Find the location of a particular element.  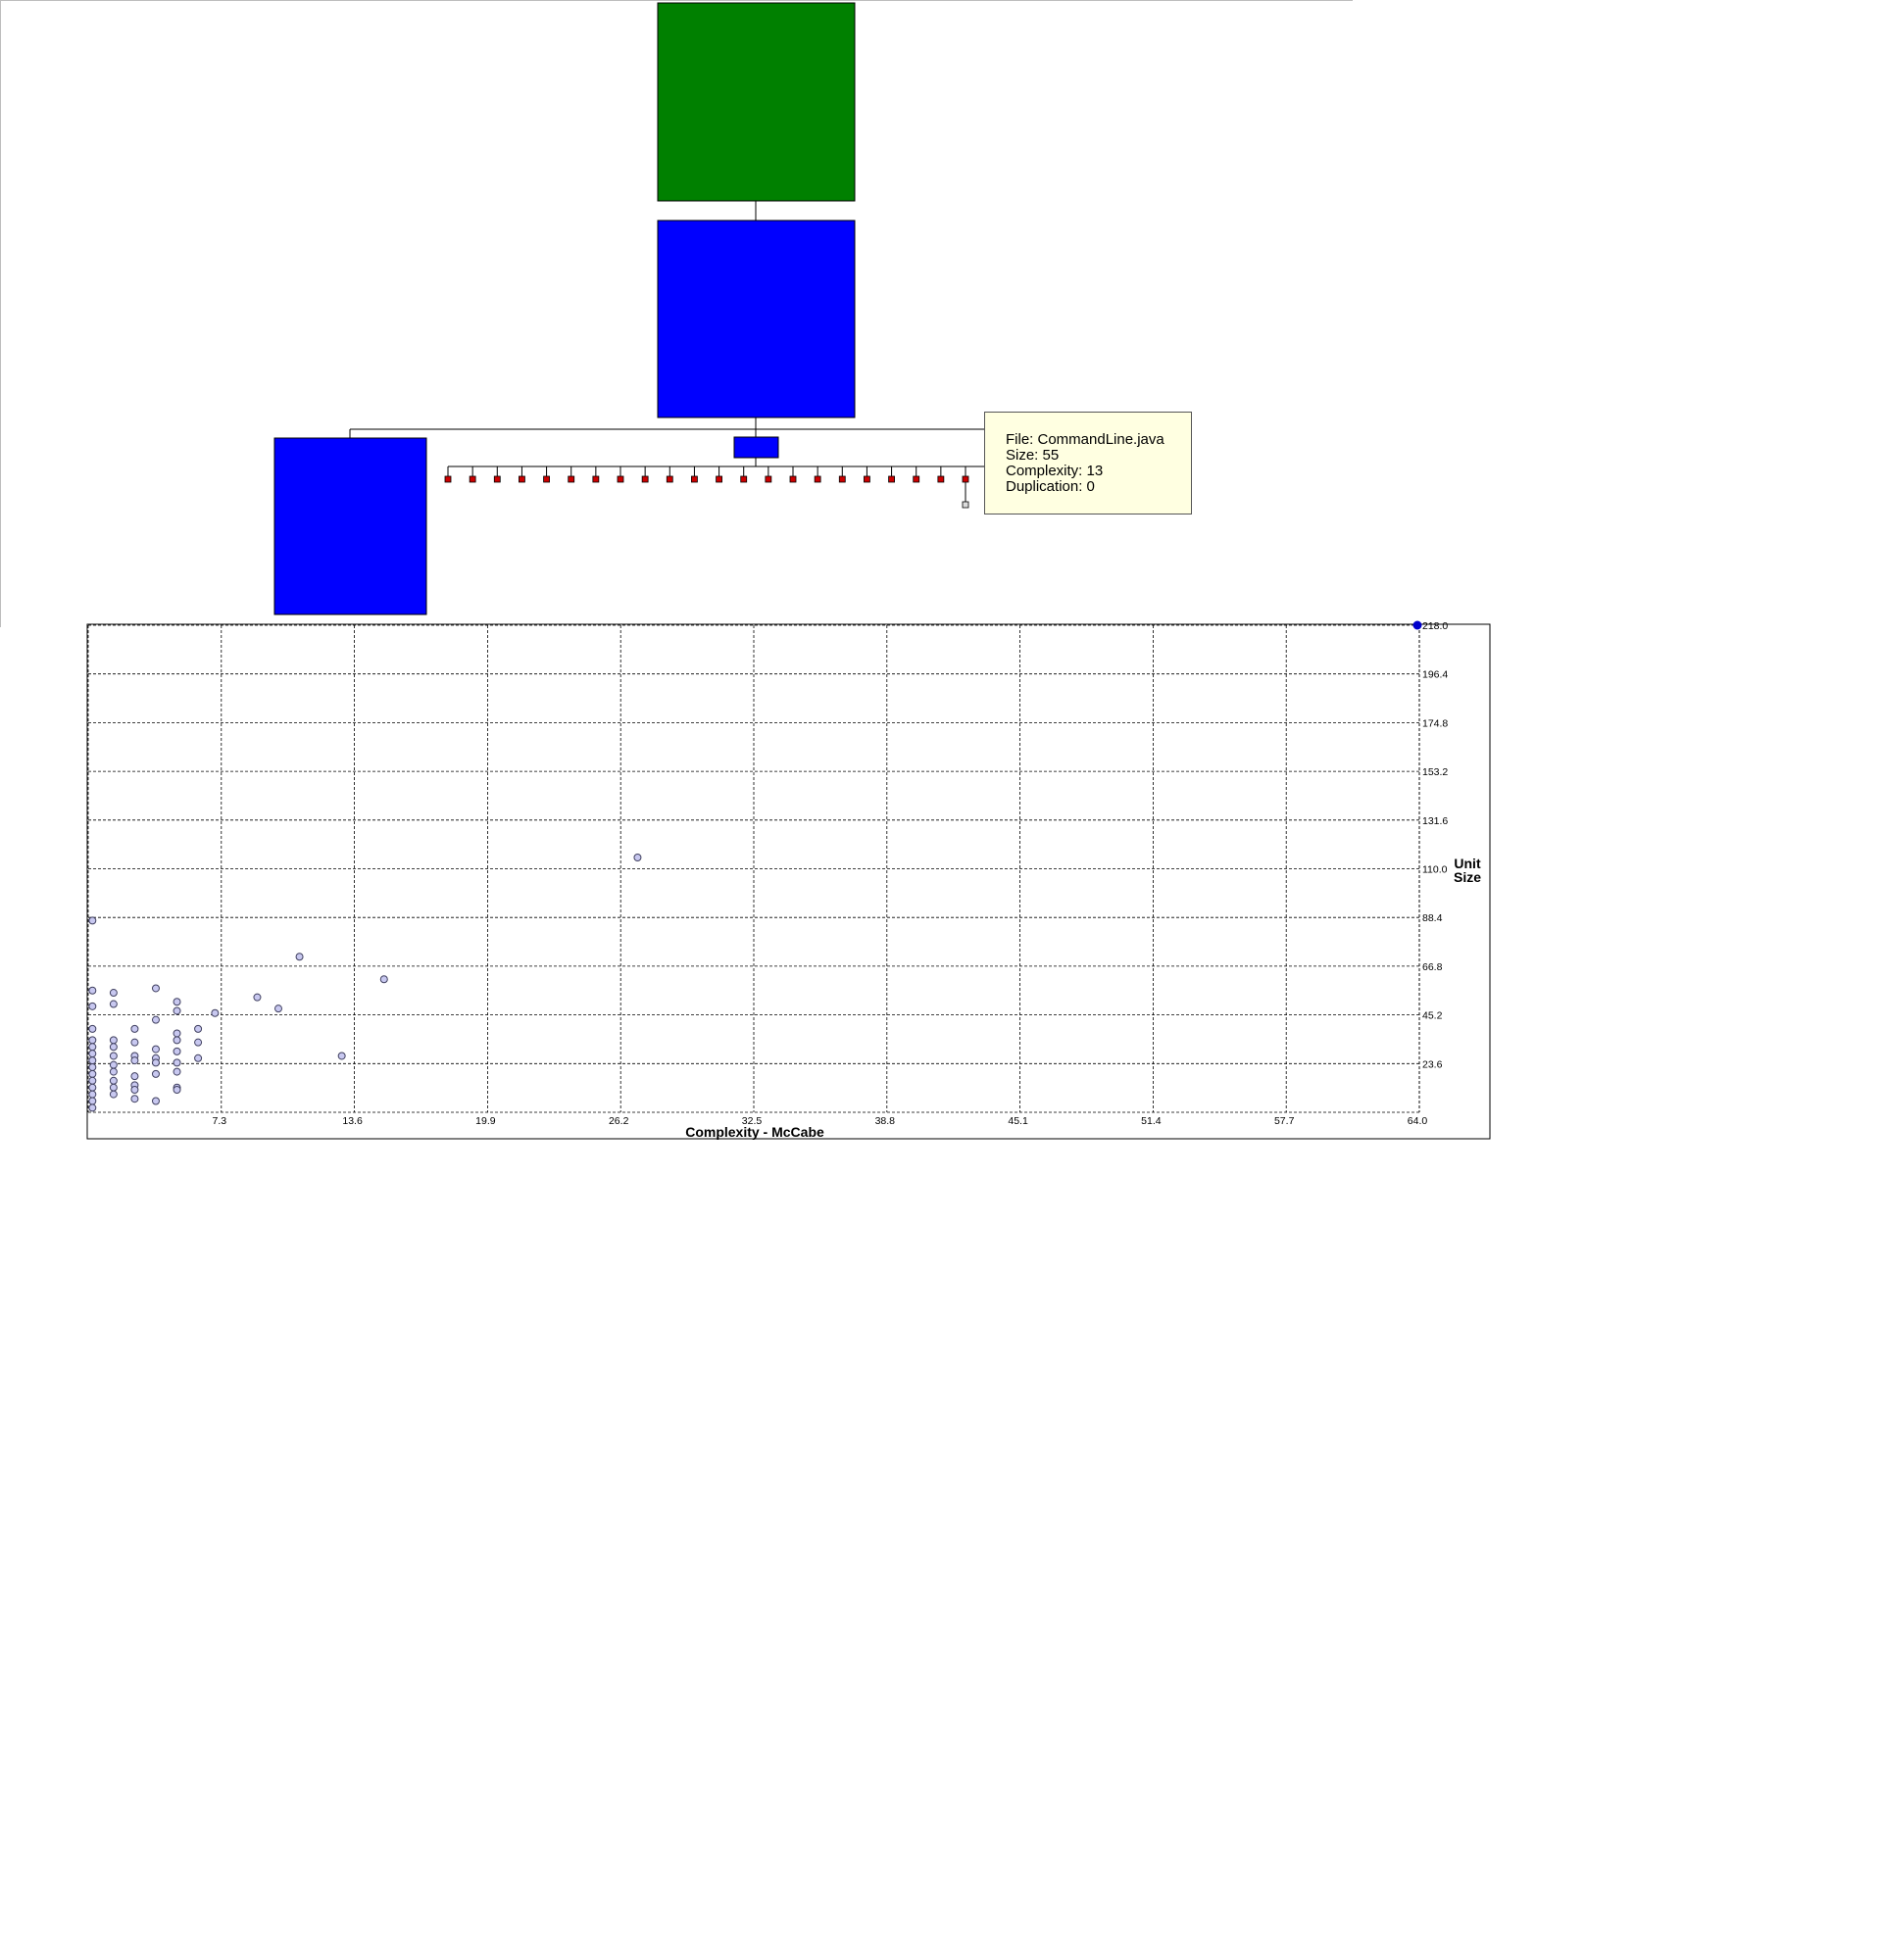

x-tick-label: 32.5 is located at coordinates (752, 1121).